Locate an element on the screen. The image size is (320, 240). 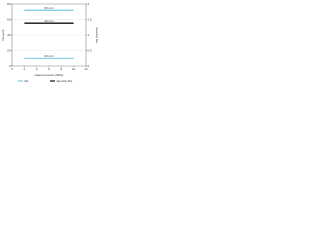
y-tick-label: 0 is located at coordinates (10, 66).